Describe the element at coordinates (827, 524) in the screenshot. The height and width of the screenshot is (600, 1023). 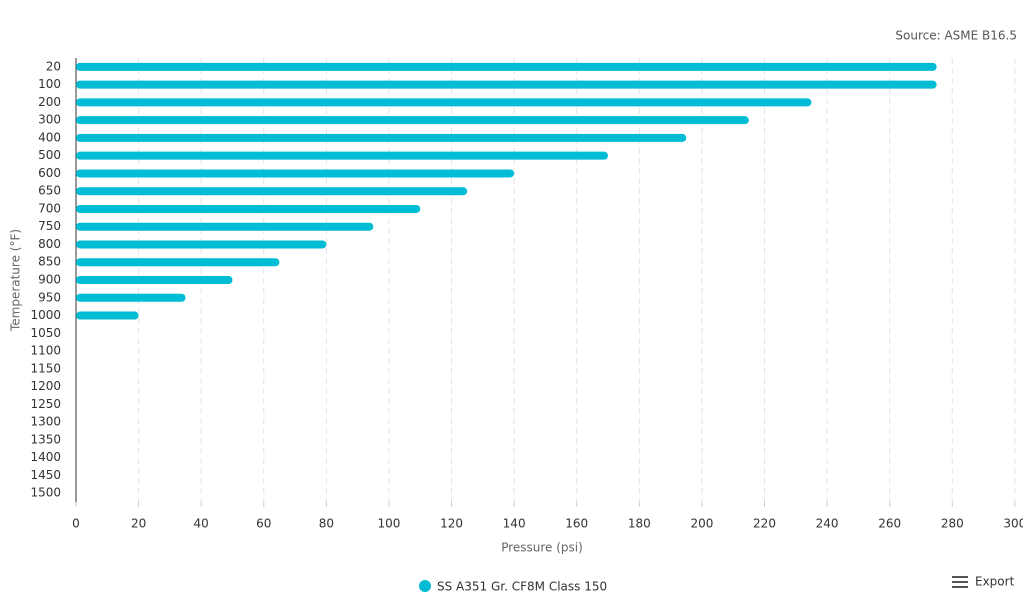
I see `x-tick-label: 240` at that location.